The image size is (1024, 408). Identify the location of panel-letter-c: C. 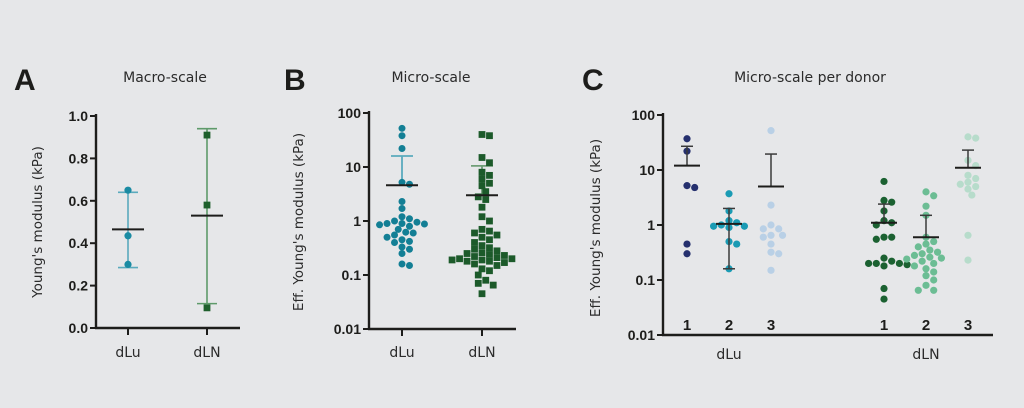
(593, 80).